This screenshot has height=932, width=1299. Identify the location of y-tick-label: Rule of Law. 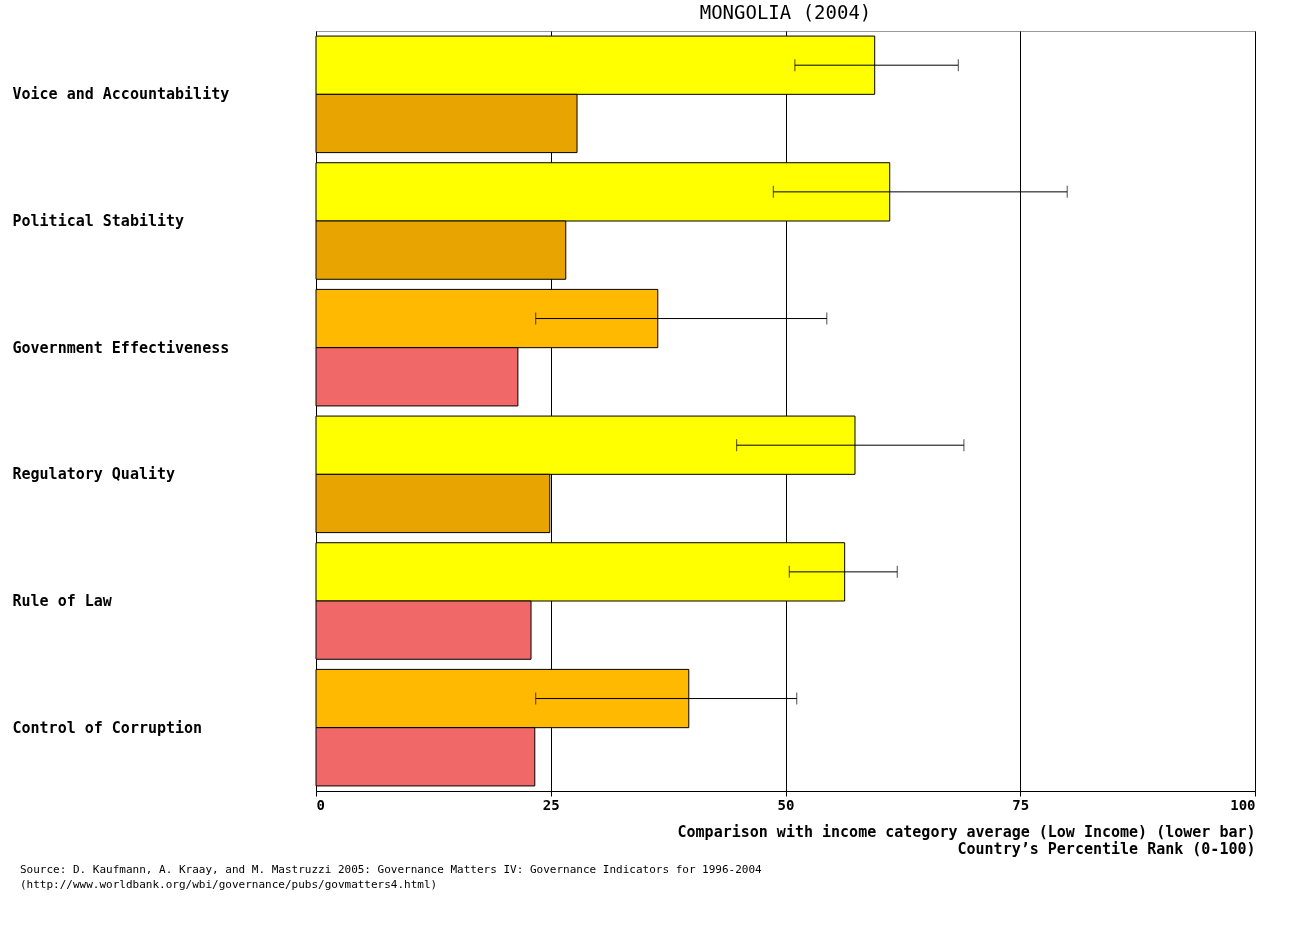
(62, 601).